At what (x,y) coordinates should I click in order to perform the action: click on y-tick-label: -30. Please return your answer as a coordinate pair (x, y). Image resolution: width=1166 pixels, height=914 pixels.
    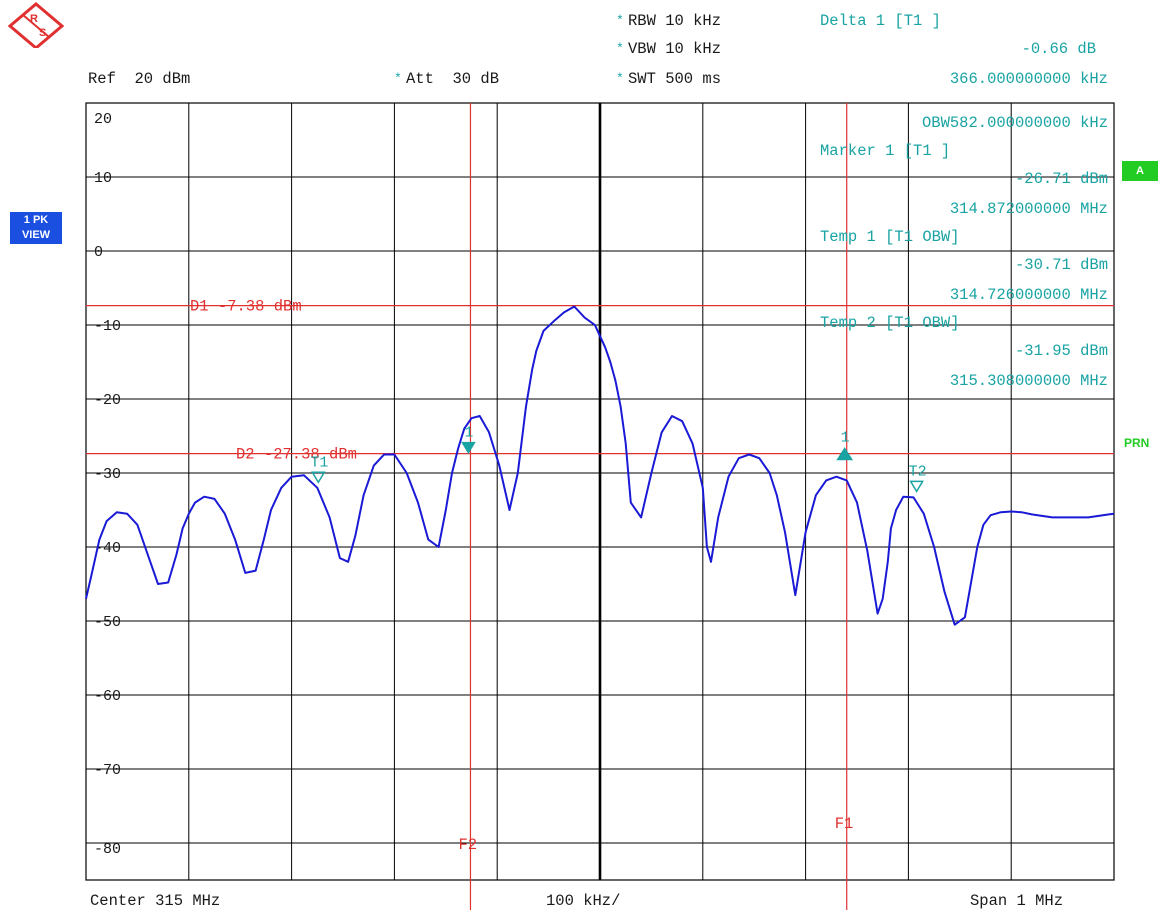
    Looking at the image, I should click on (107, 474).